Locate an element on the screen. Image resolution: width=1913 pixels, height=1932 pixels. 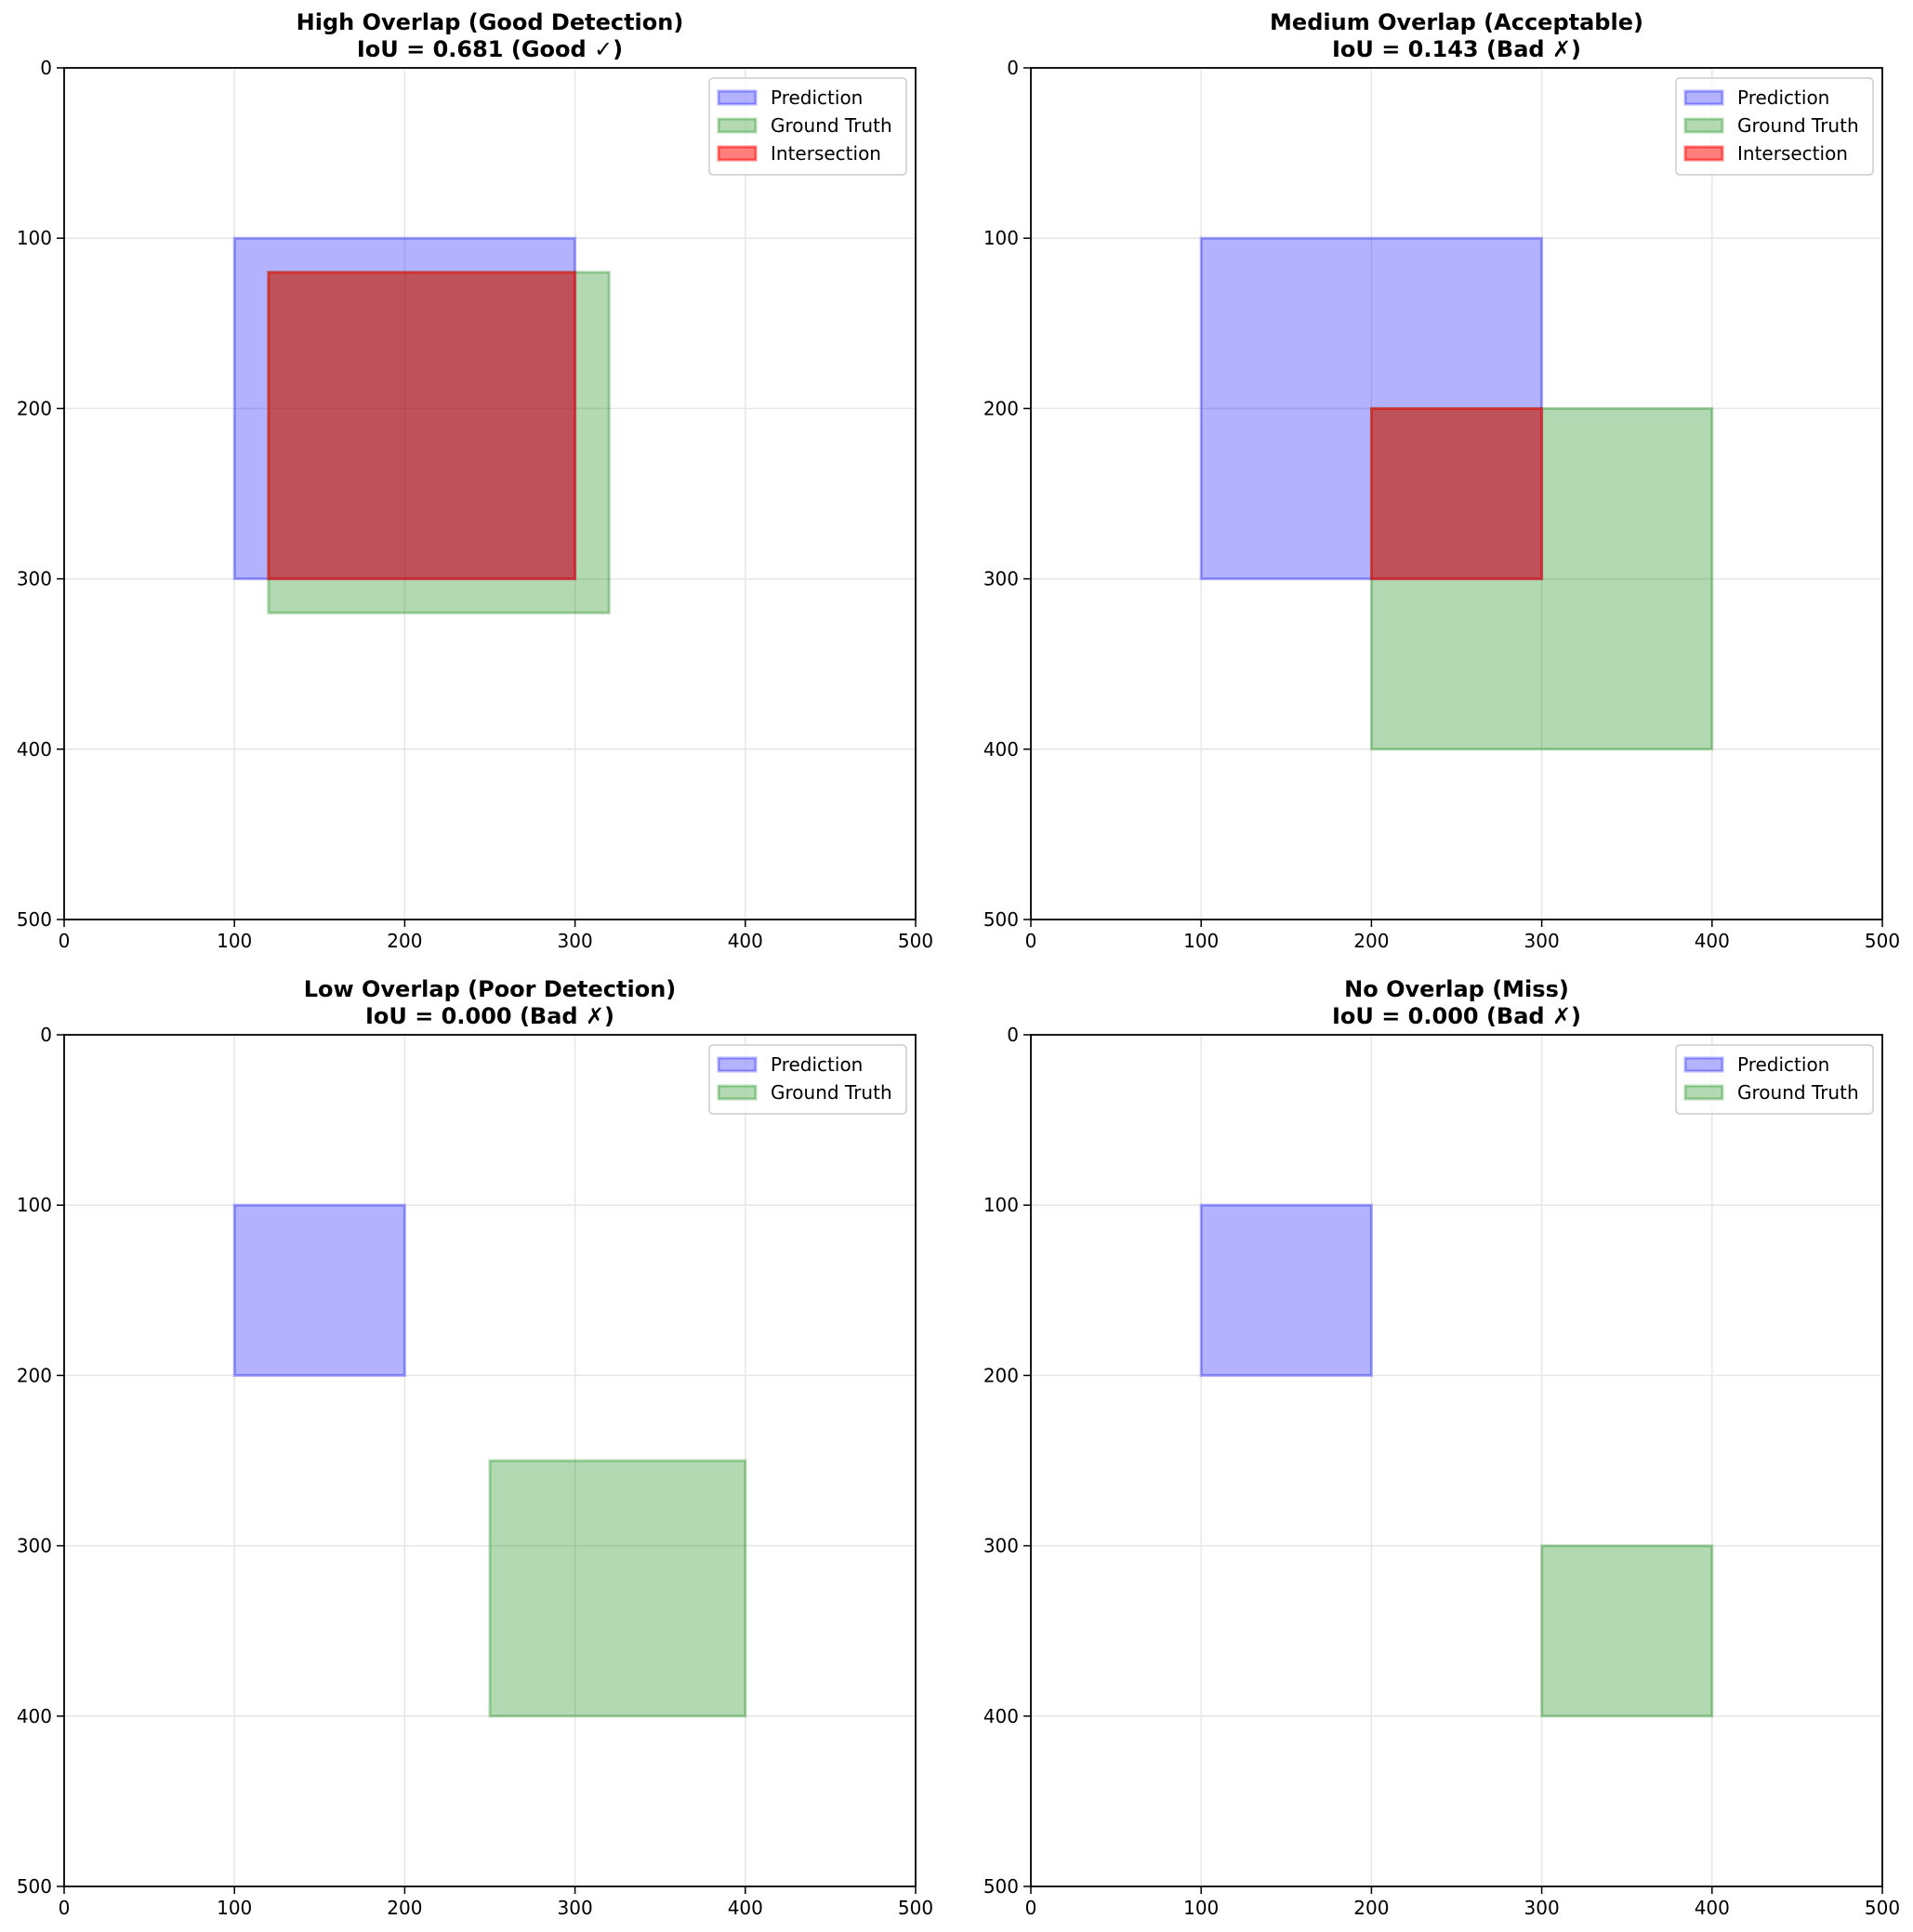
chart-subtitle: IoU = 0.143 (Bad ✗) is located at coordinates (1456, 49).